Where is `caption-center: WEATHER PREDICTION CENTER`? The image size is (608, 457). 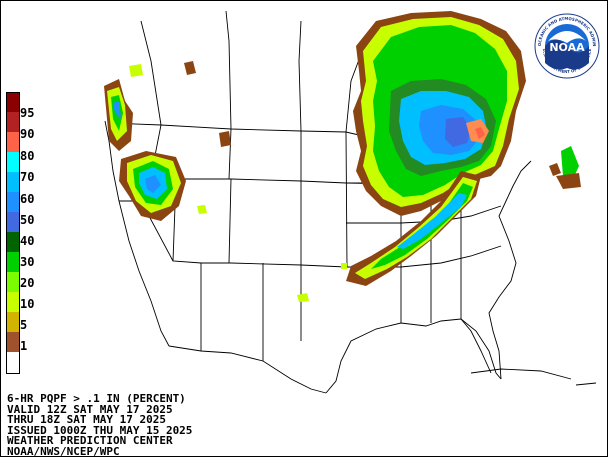 caption-center: WEATHER PREDICTION CENTER is located at coordinates (90, 440).